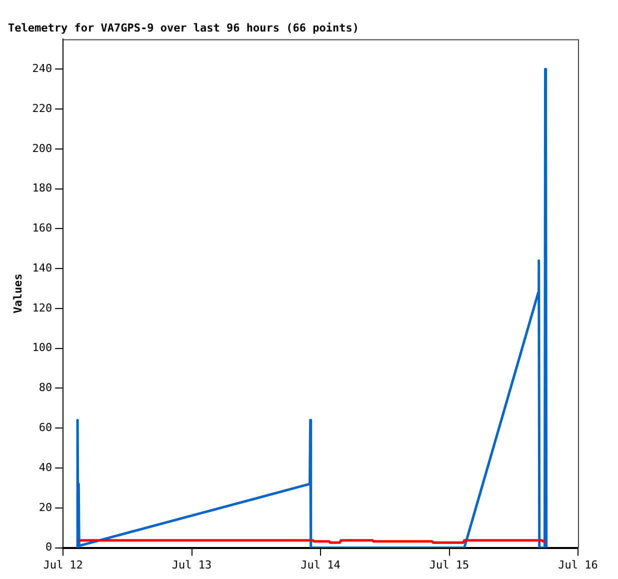 This screenshot has height=579, width=618. I want to click on y-tick-label: 20, so click(45, 507).